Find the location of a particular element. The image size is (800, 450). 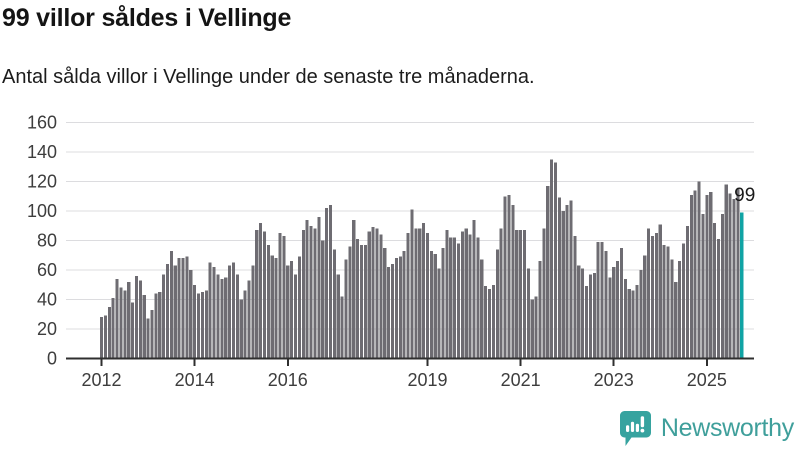

y-tick-label: 100 is located at coordinates (42, 211).